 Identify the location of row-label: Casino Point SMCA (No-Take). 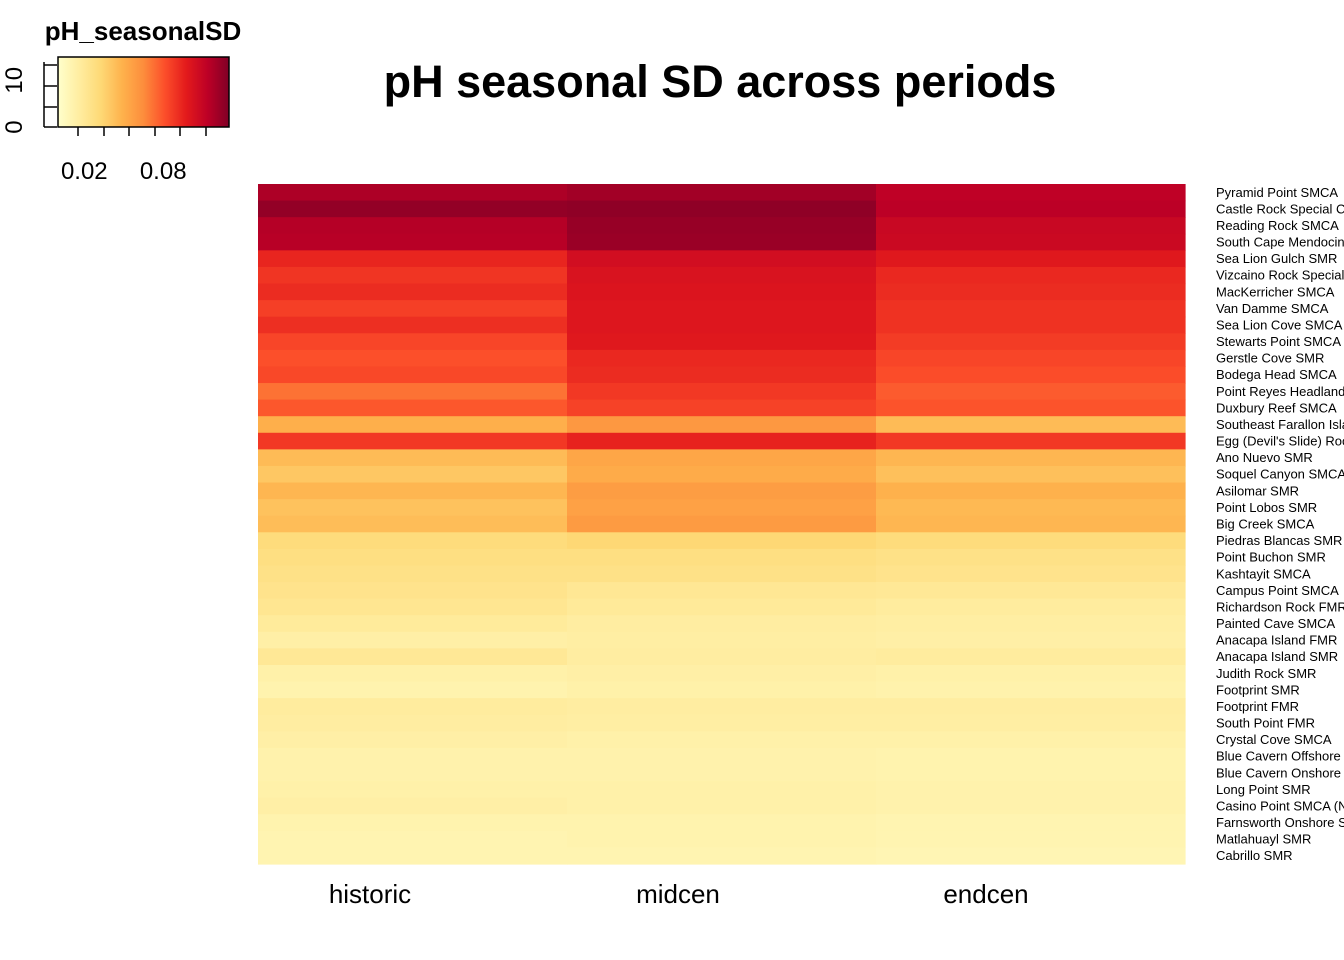
(1280, 805).